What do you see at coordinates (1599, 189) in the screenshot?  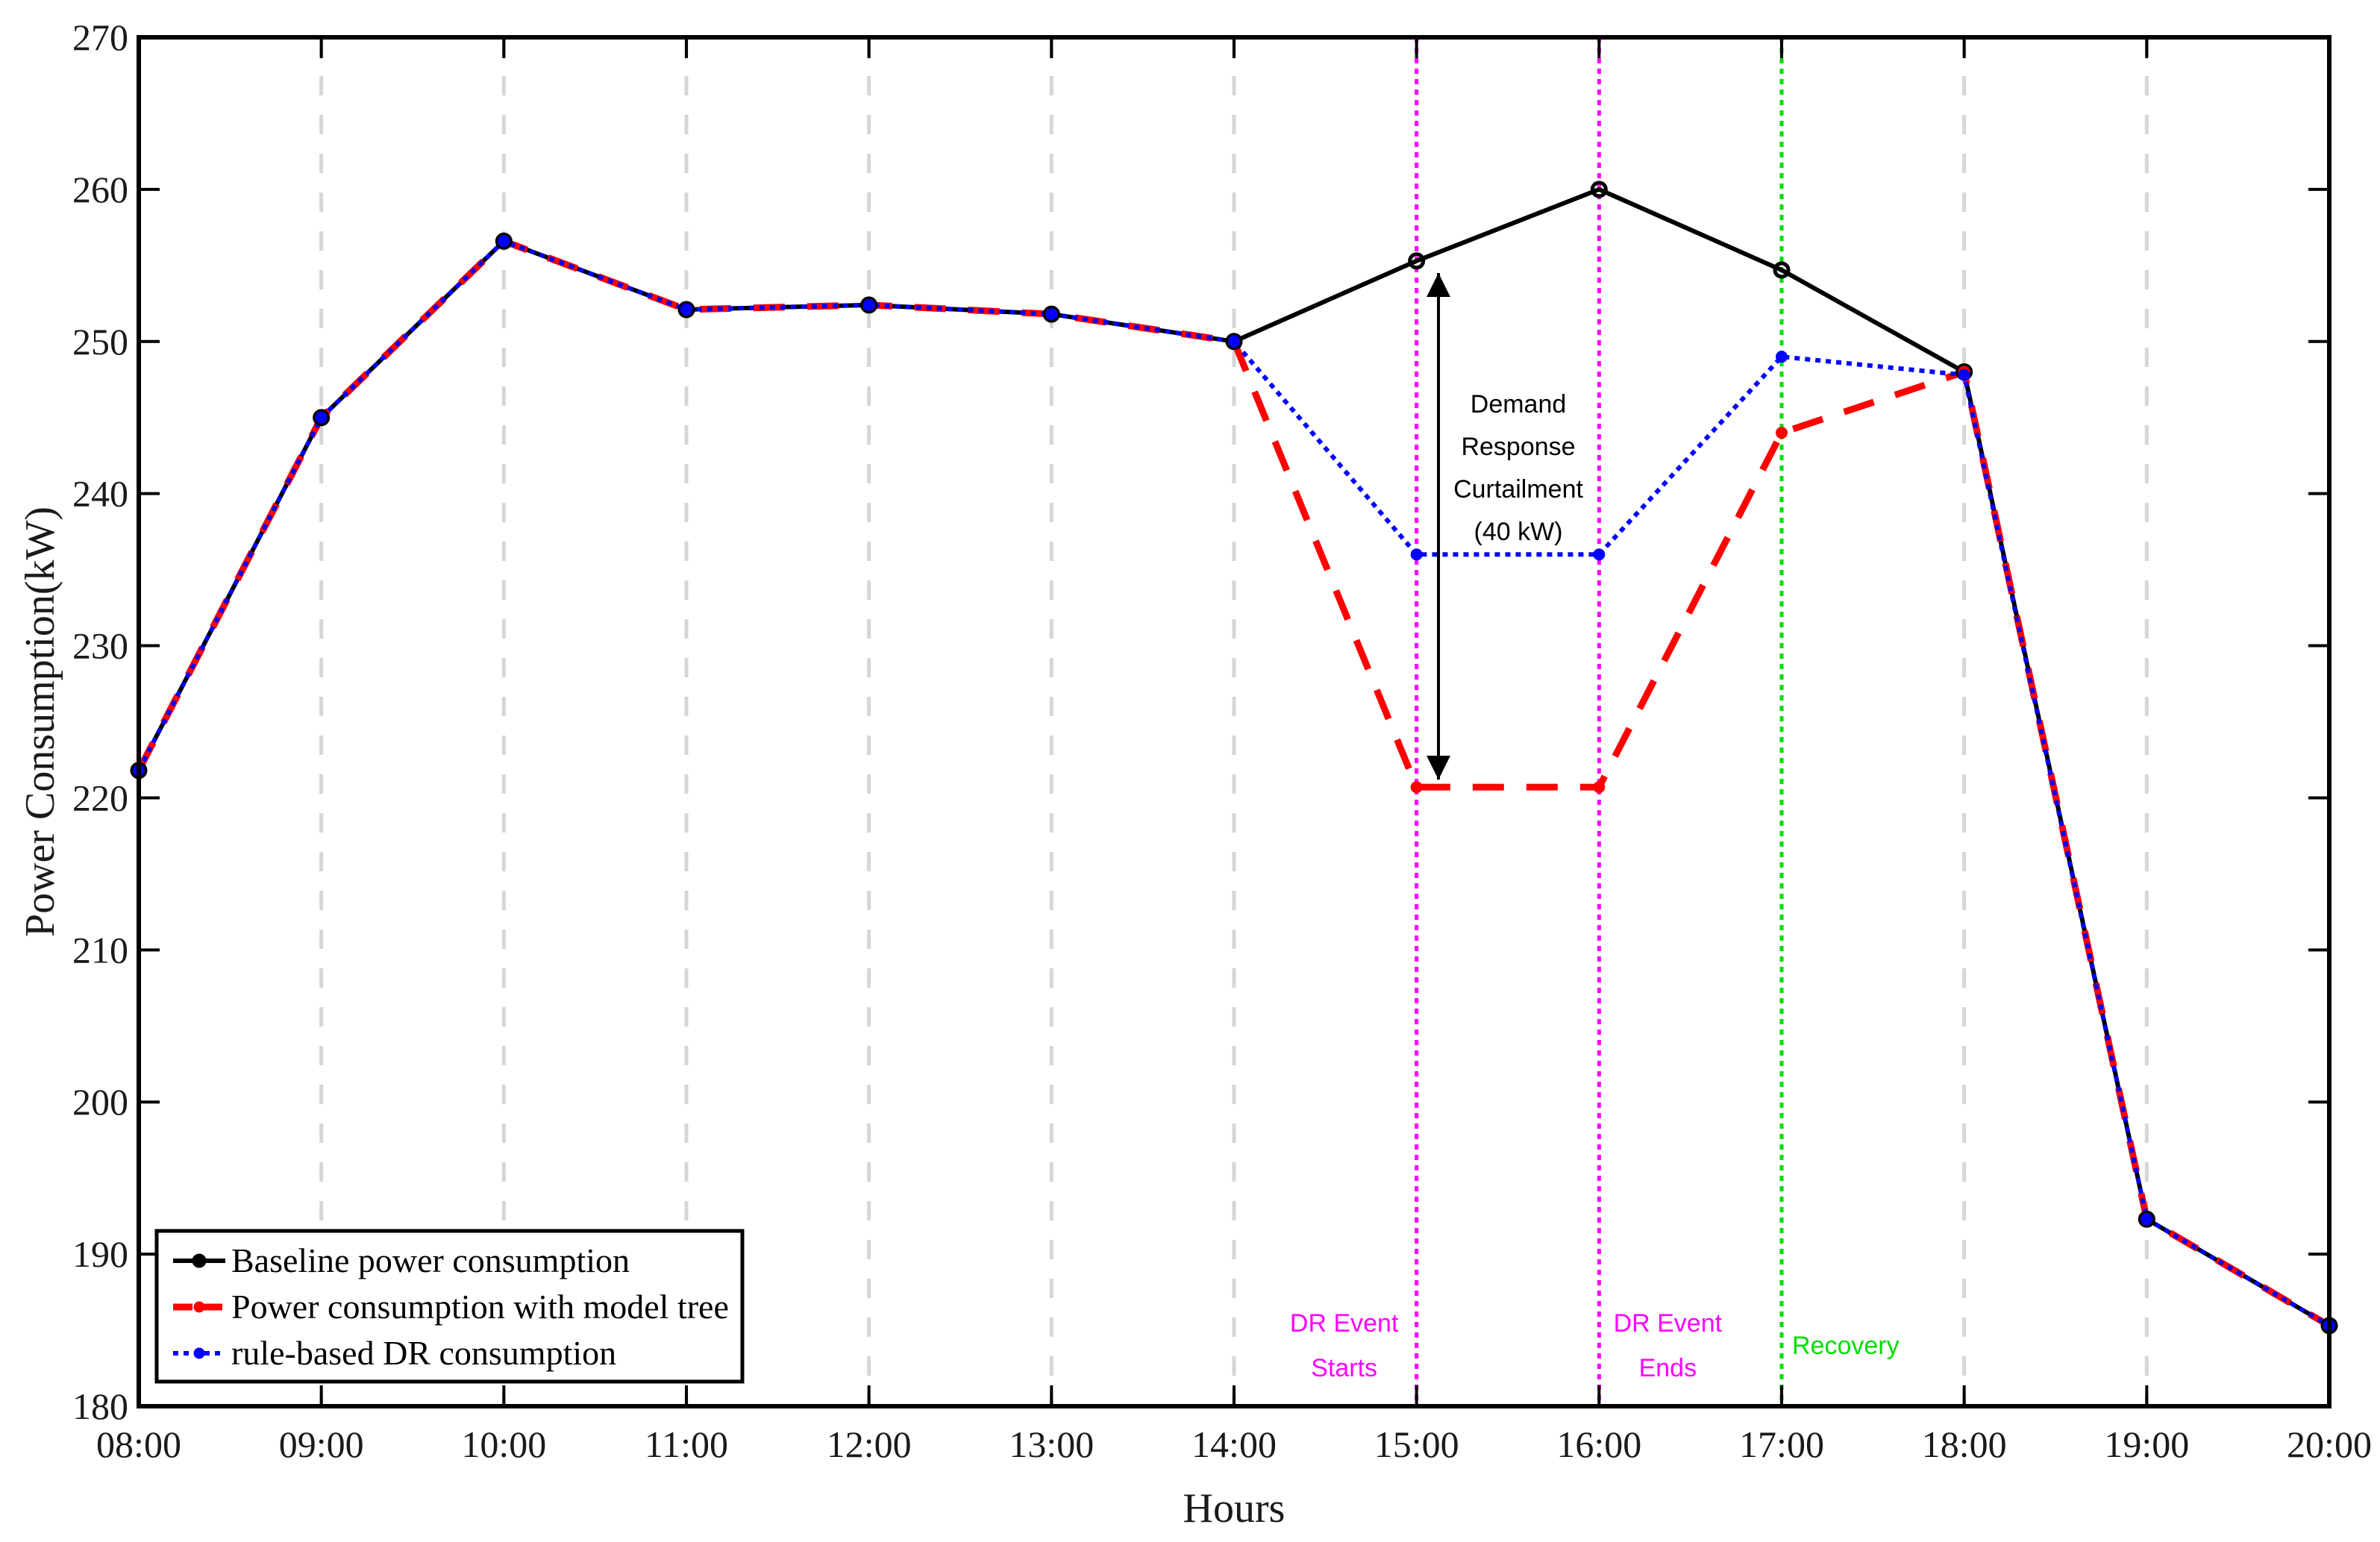 I see `point-baseline-16:00` at bounding box center [1599, 189].